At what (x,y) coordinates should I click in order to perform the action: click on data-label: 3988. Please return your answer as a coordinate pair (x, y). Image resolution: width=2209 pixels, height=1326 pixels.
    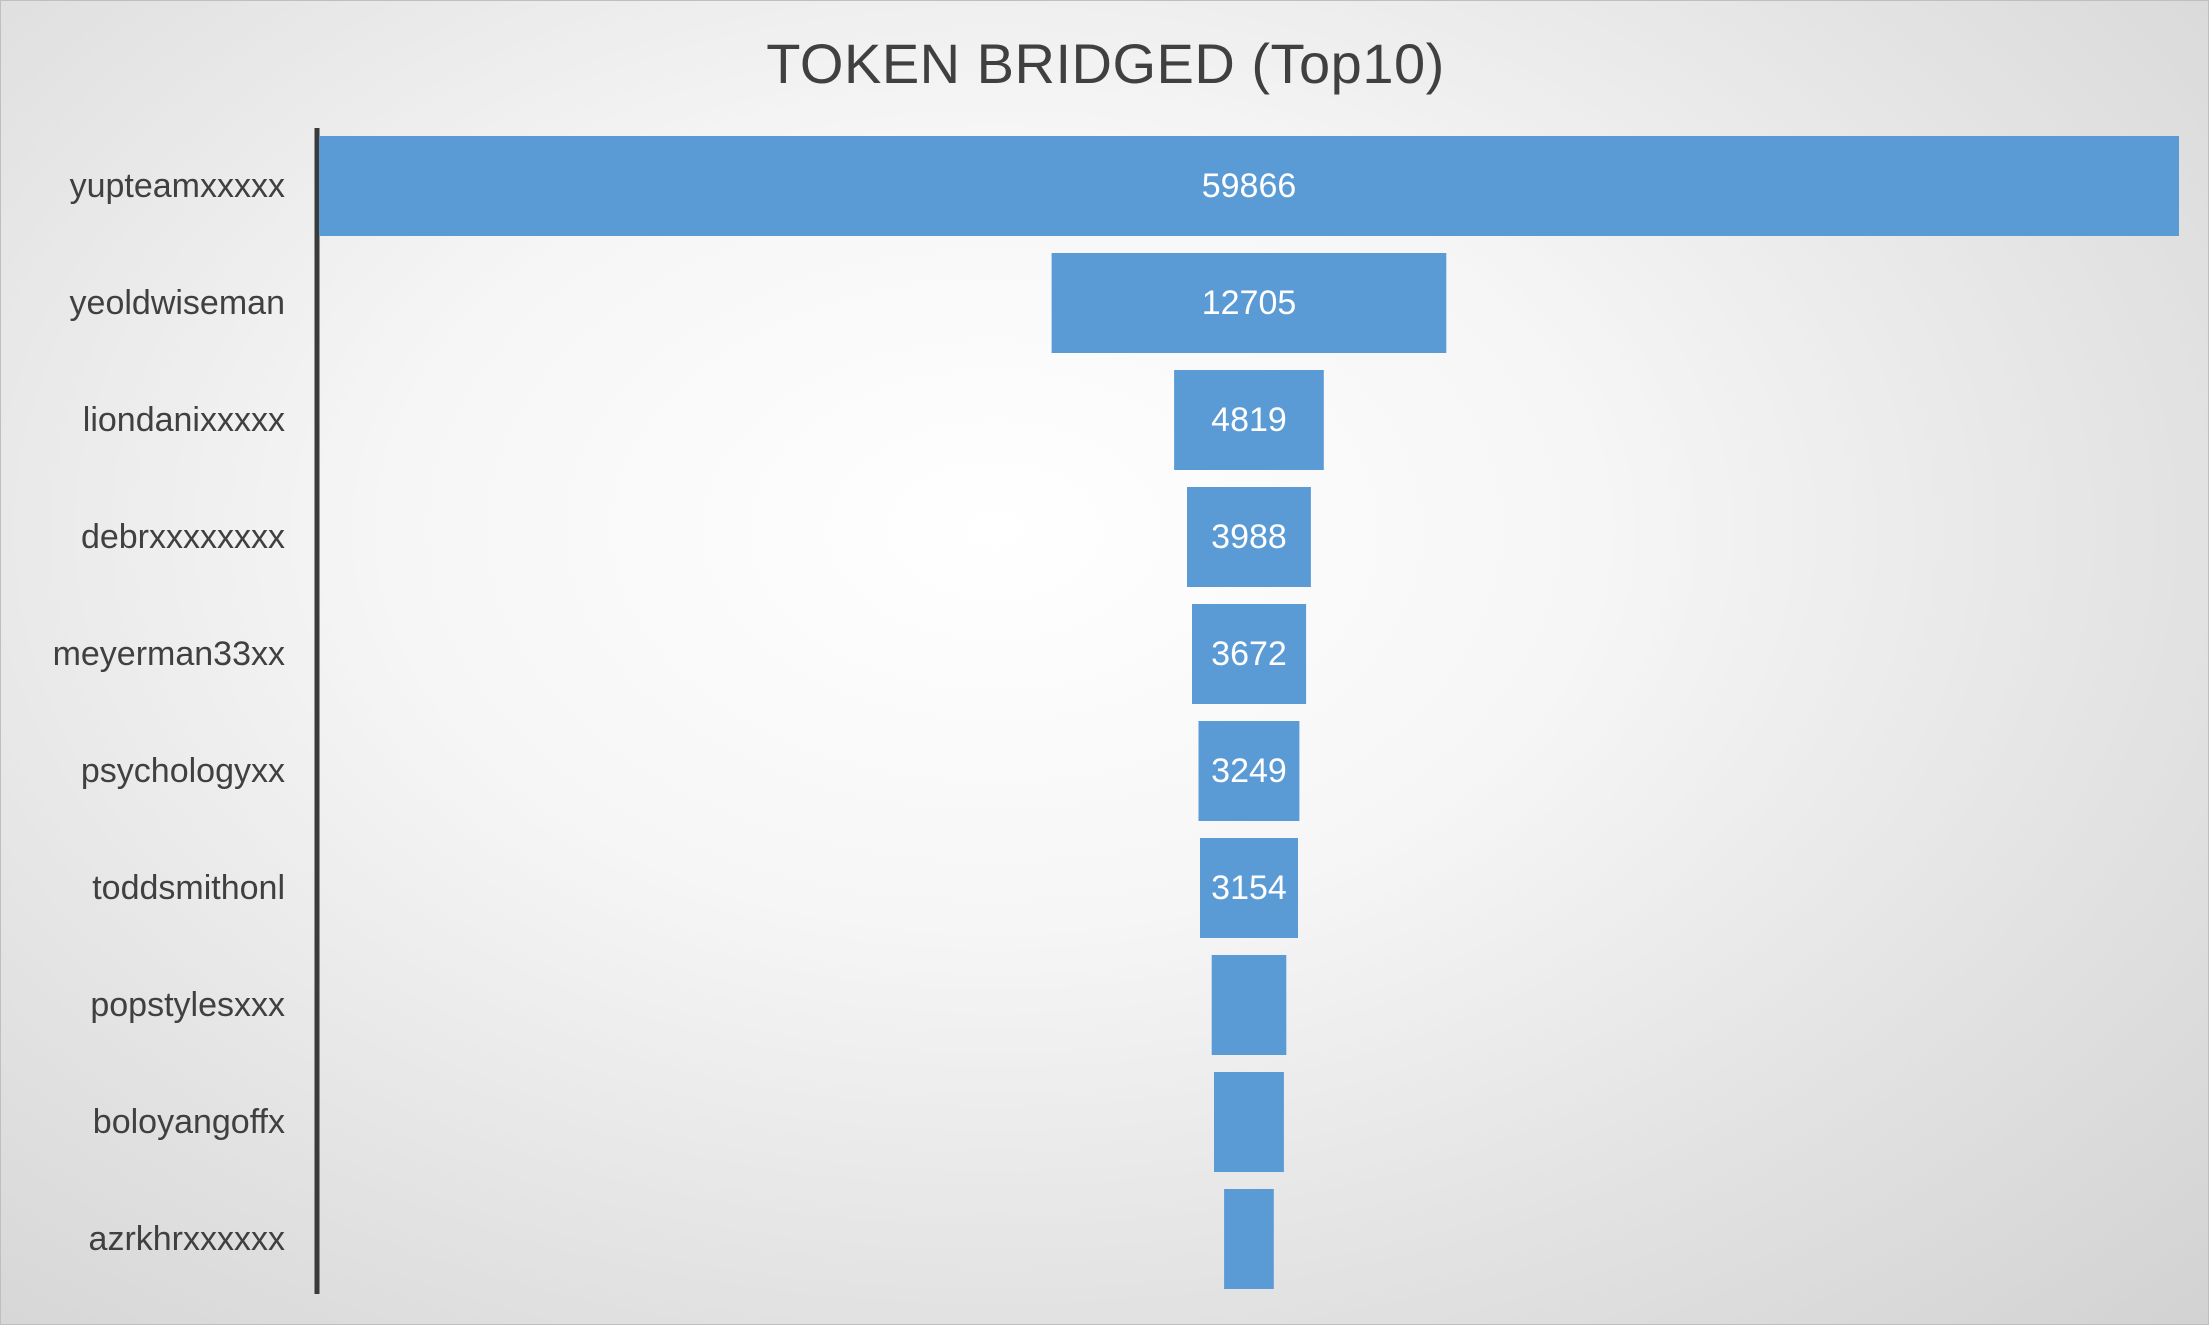
    Looking at the image, I should click on (1249, 537).